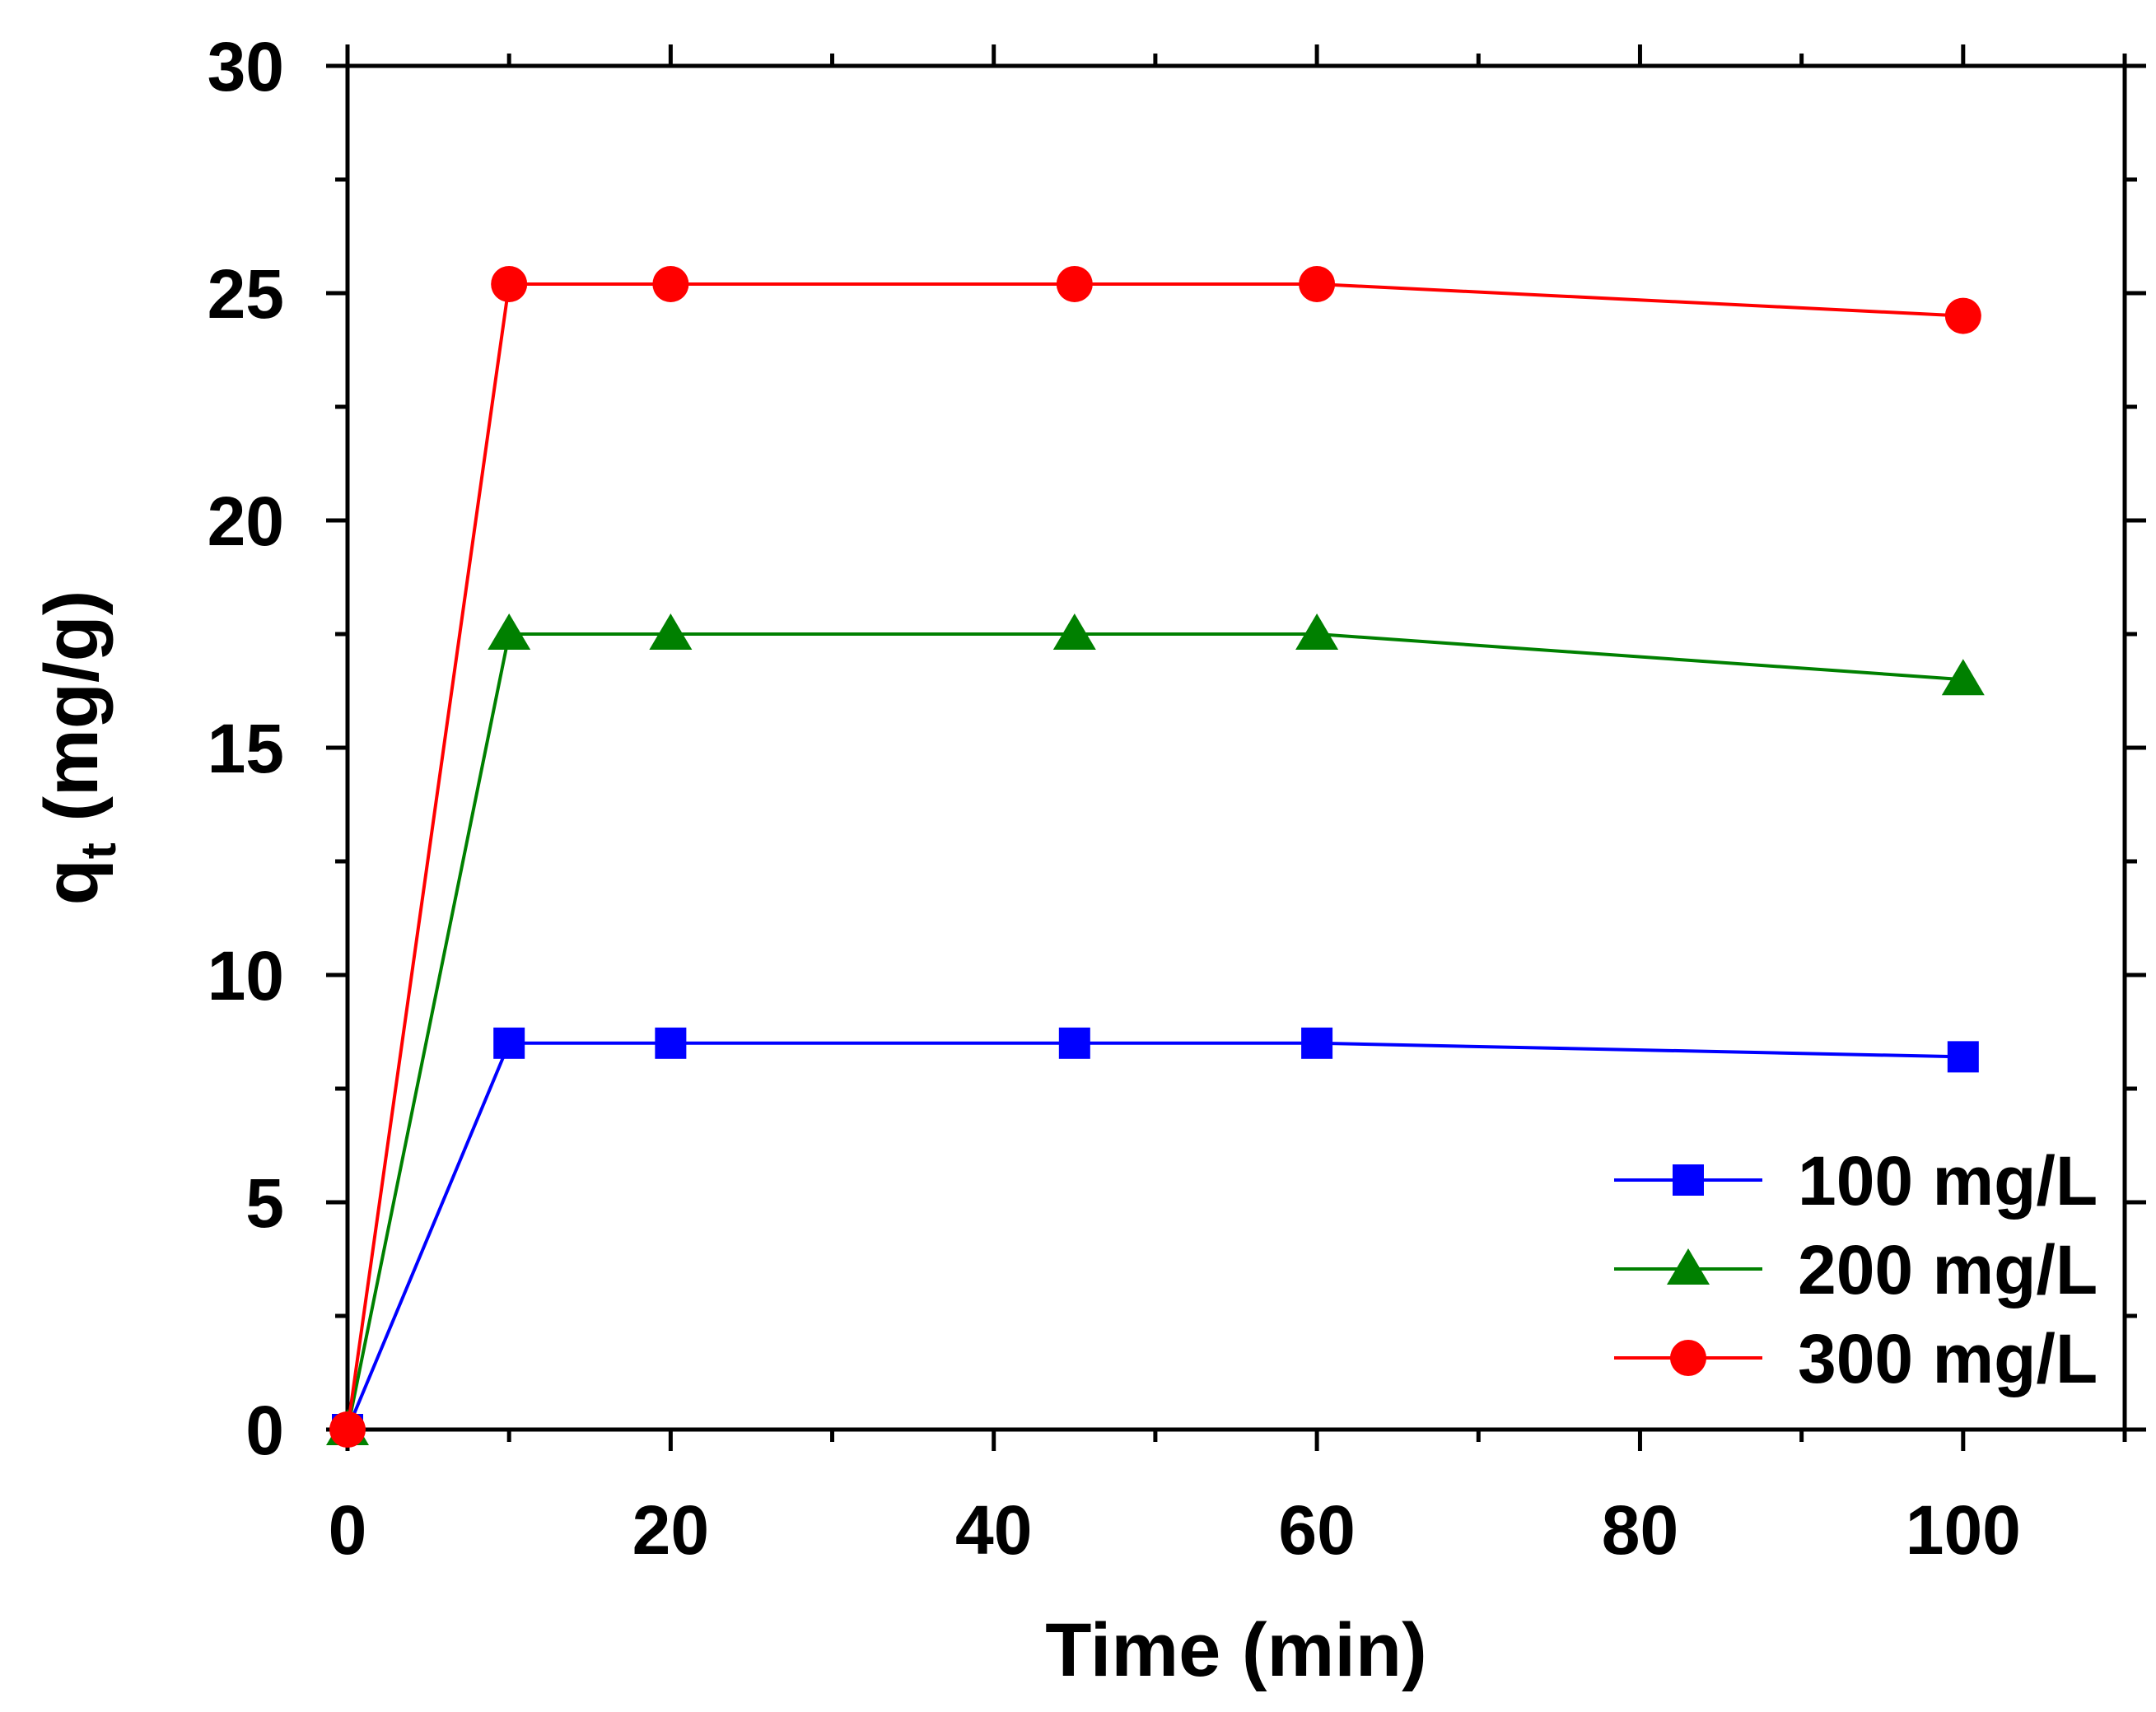  What do you see at coordinates (1316, 1530) in the screenshot?
I see `x-tick-label: 60` at bounding box center [1316, 1530].